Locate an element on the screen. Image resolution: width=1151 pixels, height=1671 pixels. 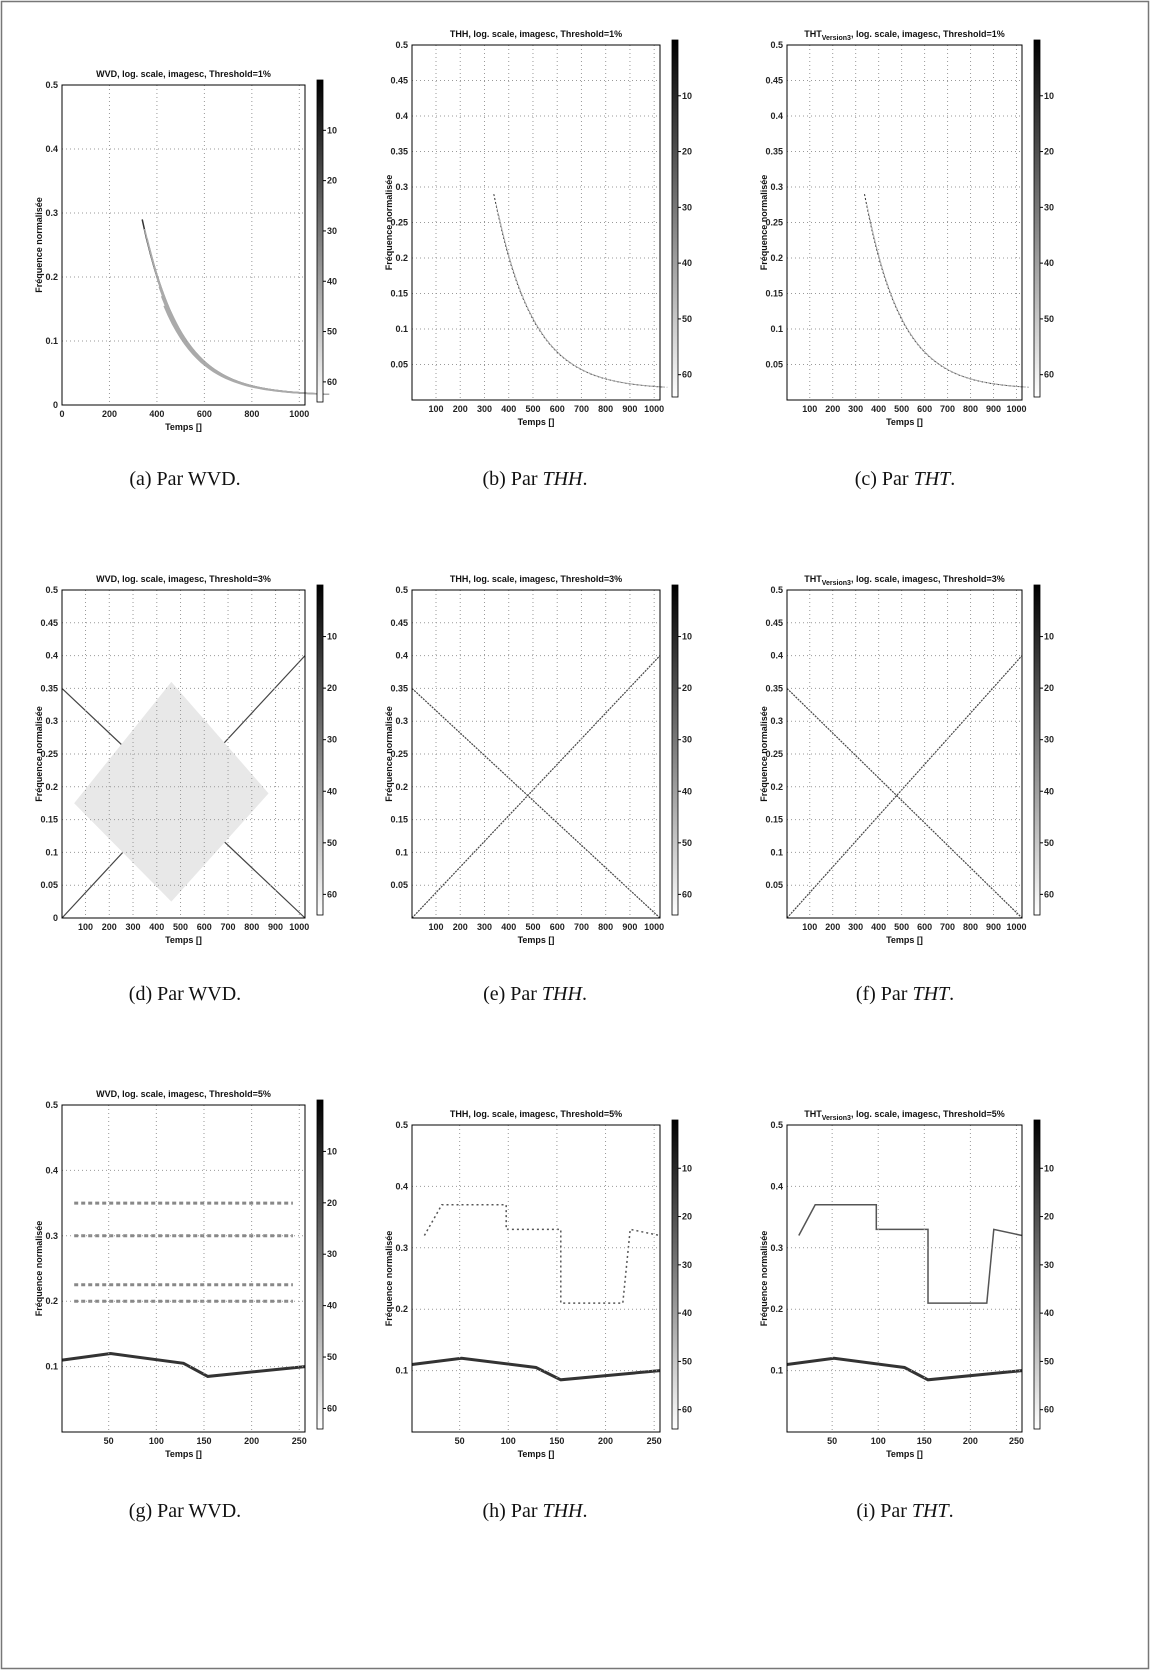
x-tick-label: 800 is located at coordinates (970, 927).